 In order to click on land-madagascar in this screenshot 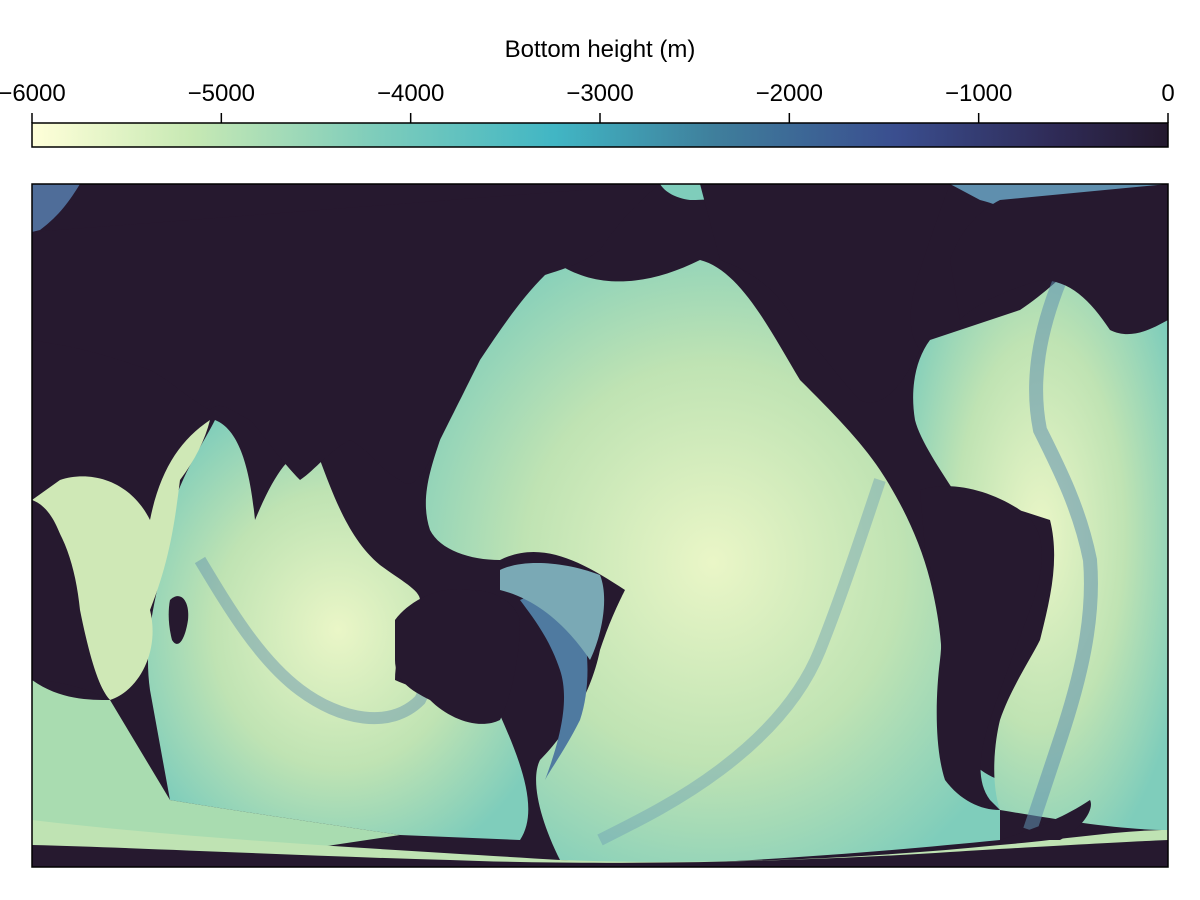, I will do `click(178, 620)`.